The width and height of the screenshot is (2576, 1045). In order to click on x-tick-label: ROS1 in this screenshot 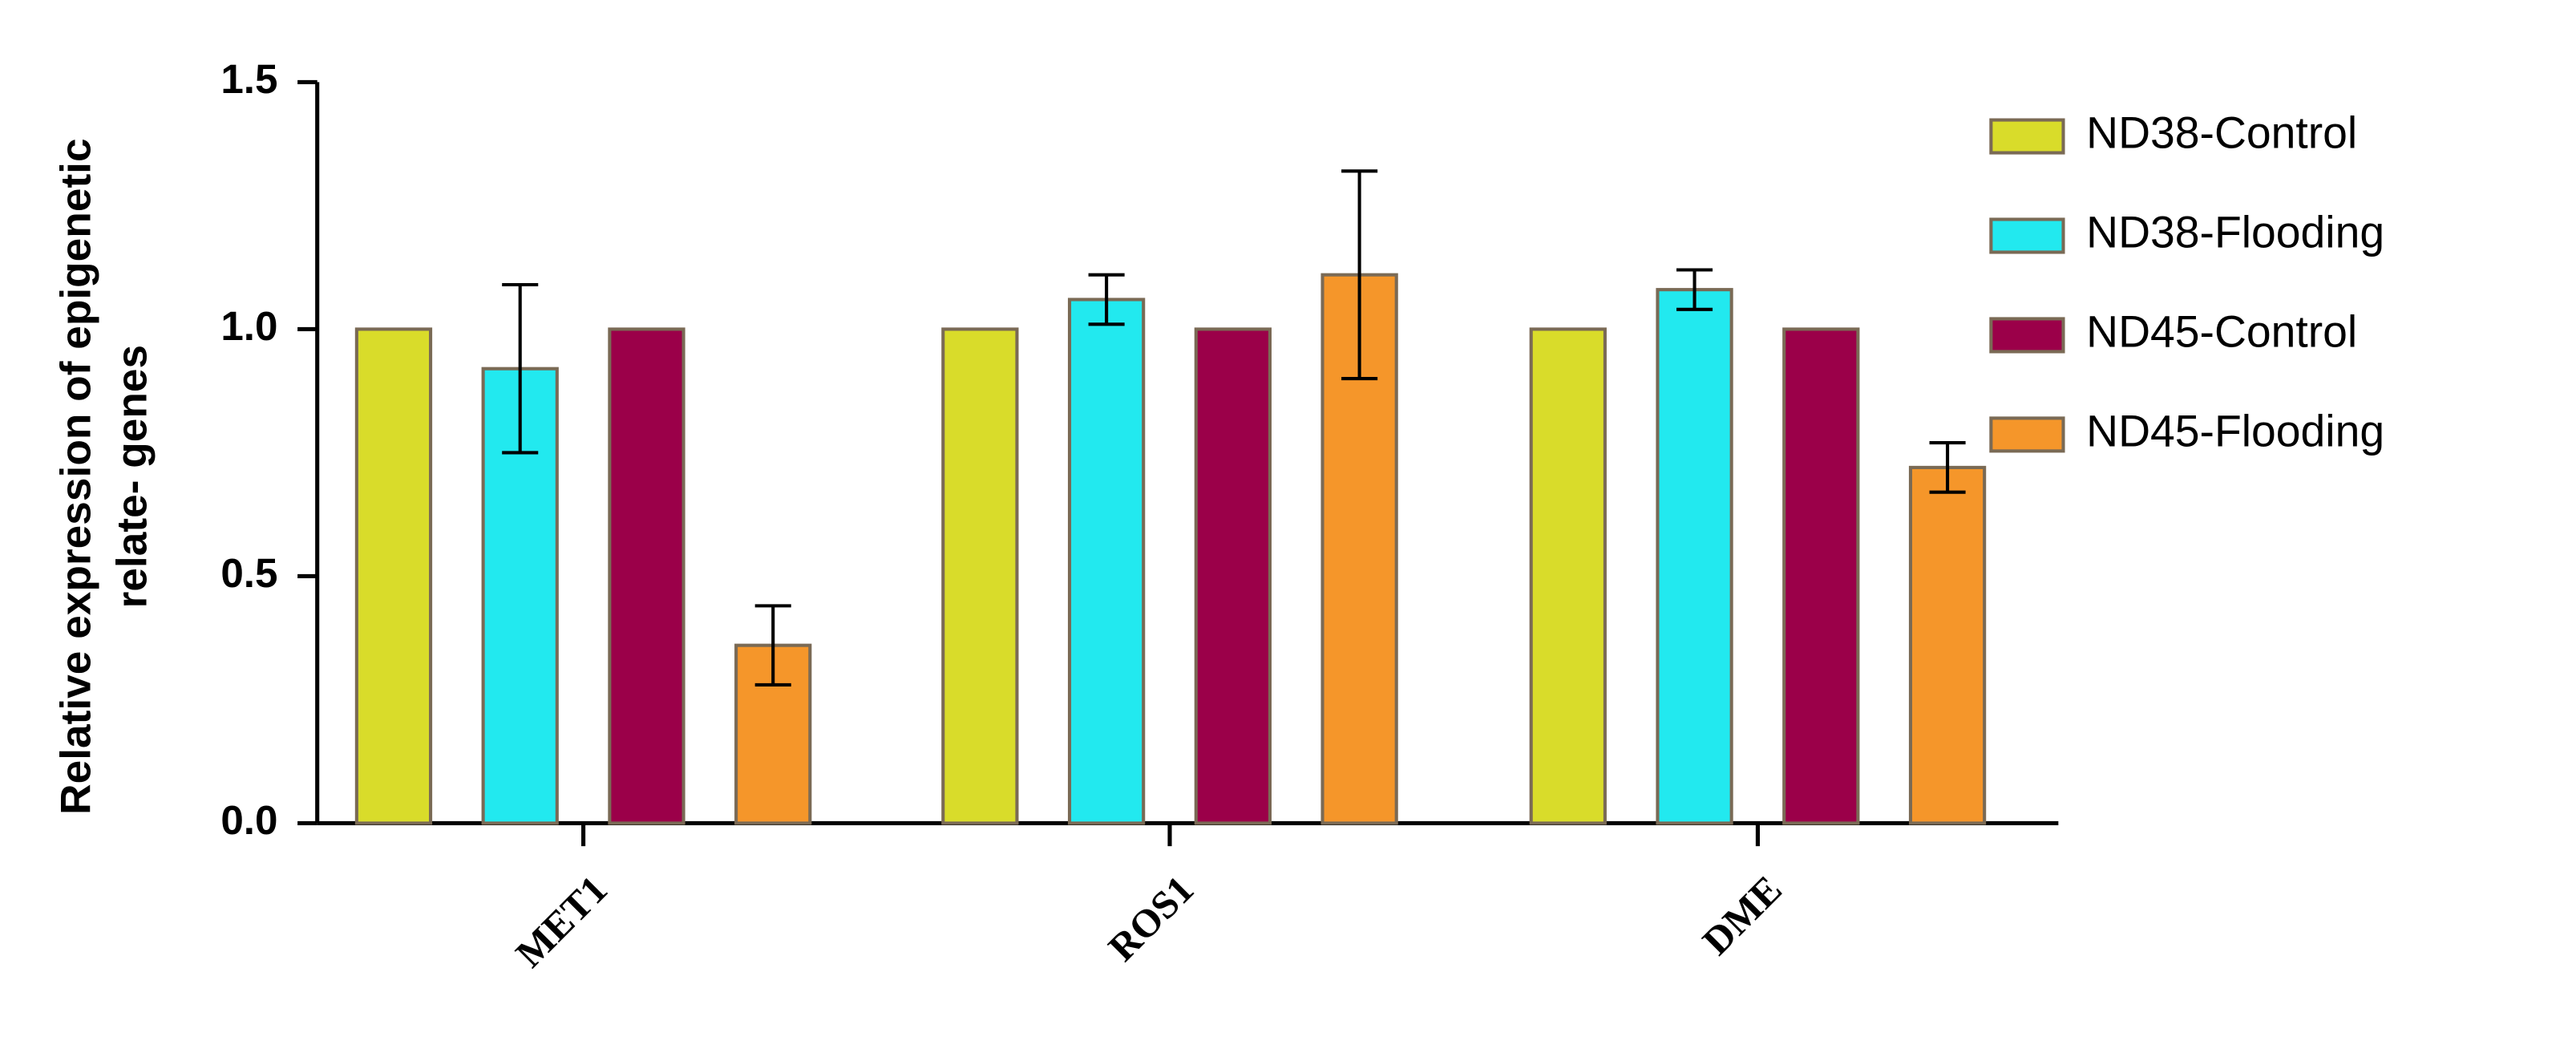, I will do `click(1151, 918)`.